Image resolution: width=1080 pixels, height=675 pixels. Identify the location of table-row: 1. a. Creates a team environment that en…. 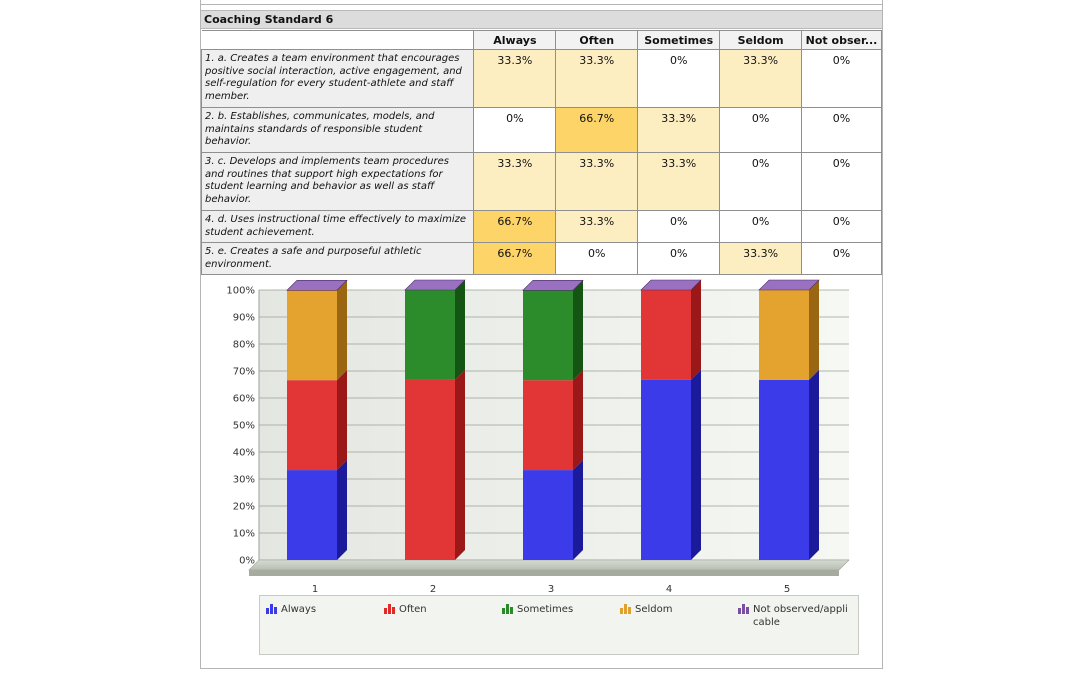
(541, 78).